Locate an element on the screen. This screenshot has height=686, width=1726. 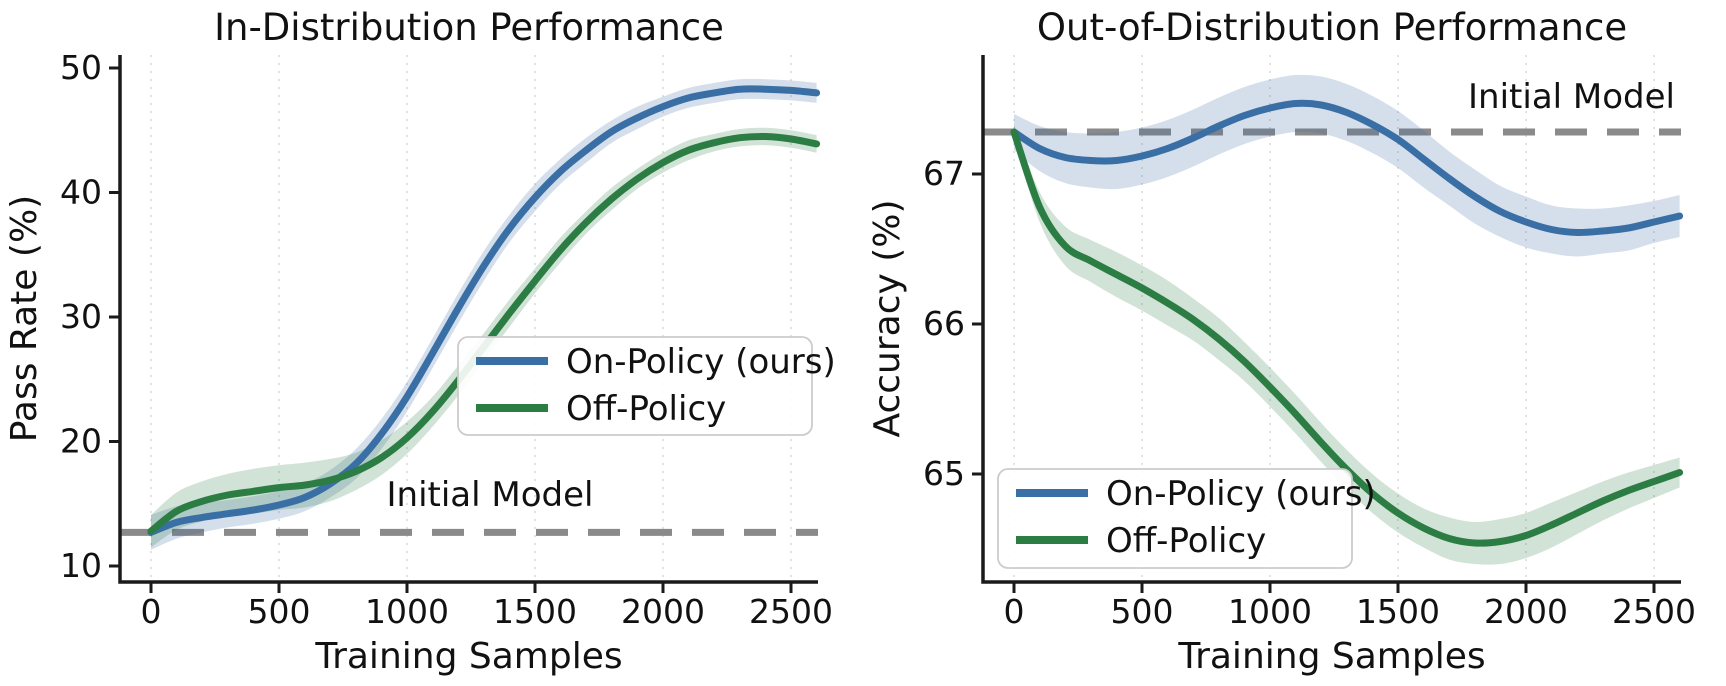
chart-title: In-Distribution Performance is located at coordinates (469, 27).